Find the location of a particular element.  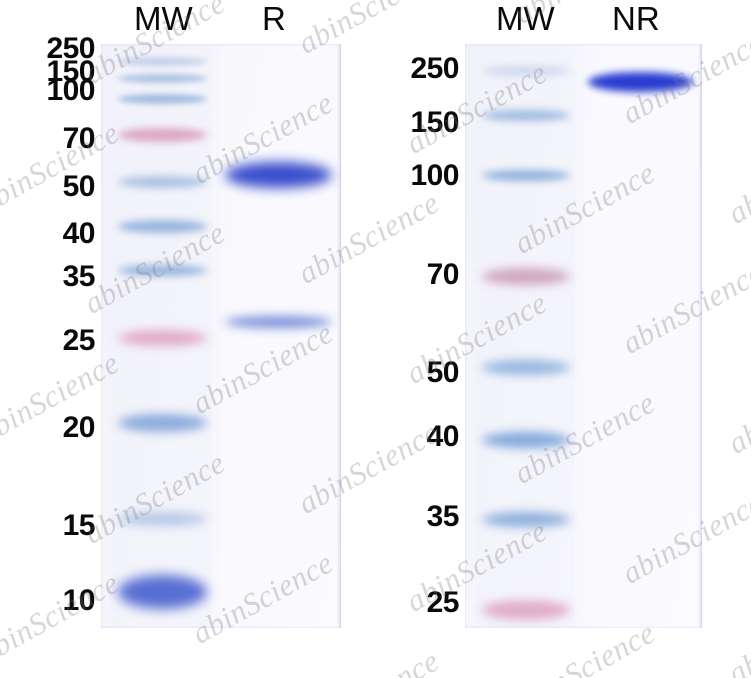

mw-marker-label-250-non-reduced: 250 is located at coordinates (434, 68).